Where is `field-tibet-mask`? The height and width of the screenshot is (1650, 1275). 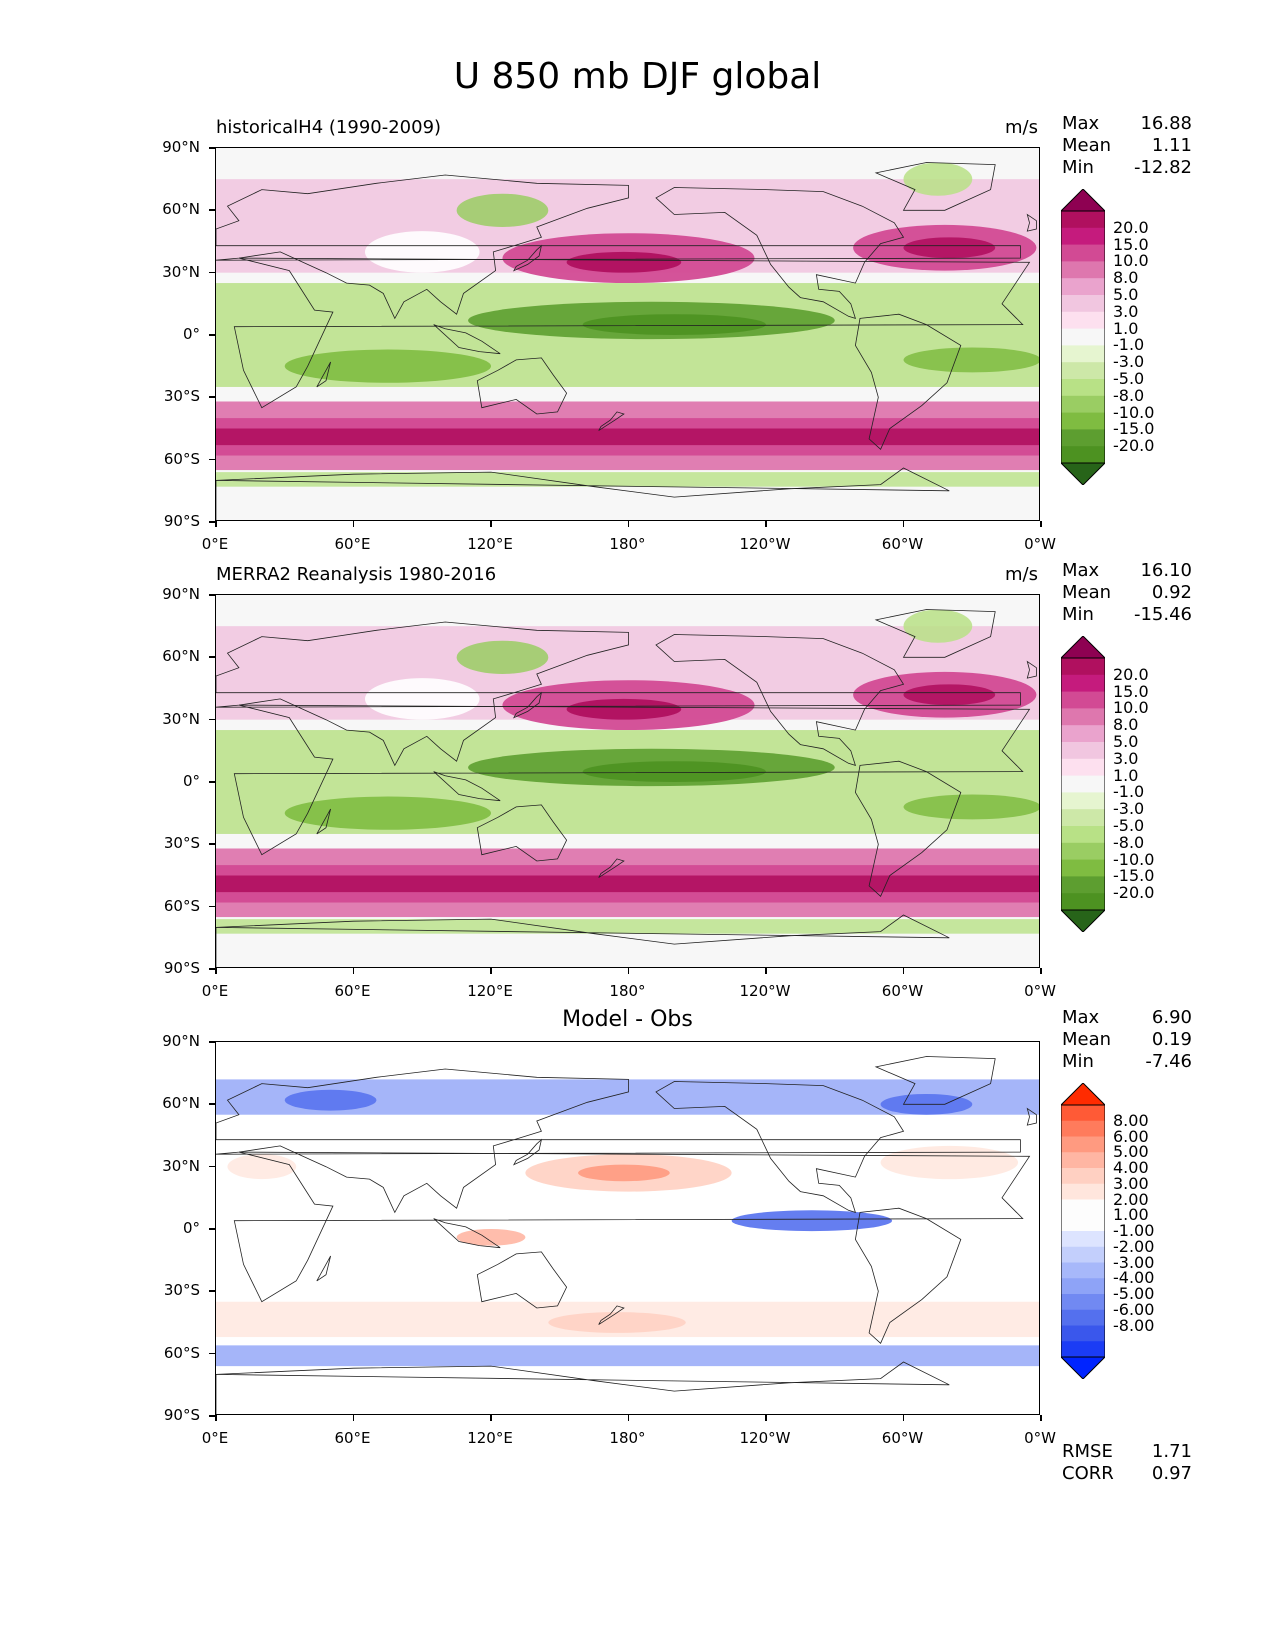 field-tibet-mask is located at coordinates (422, 699).